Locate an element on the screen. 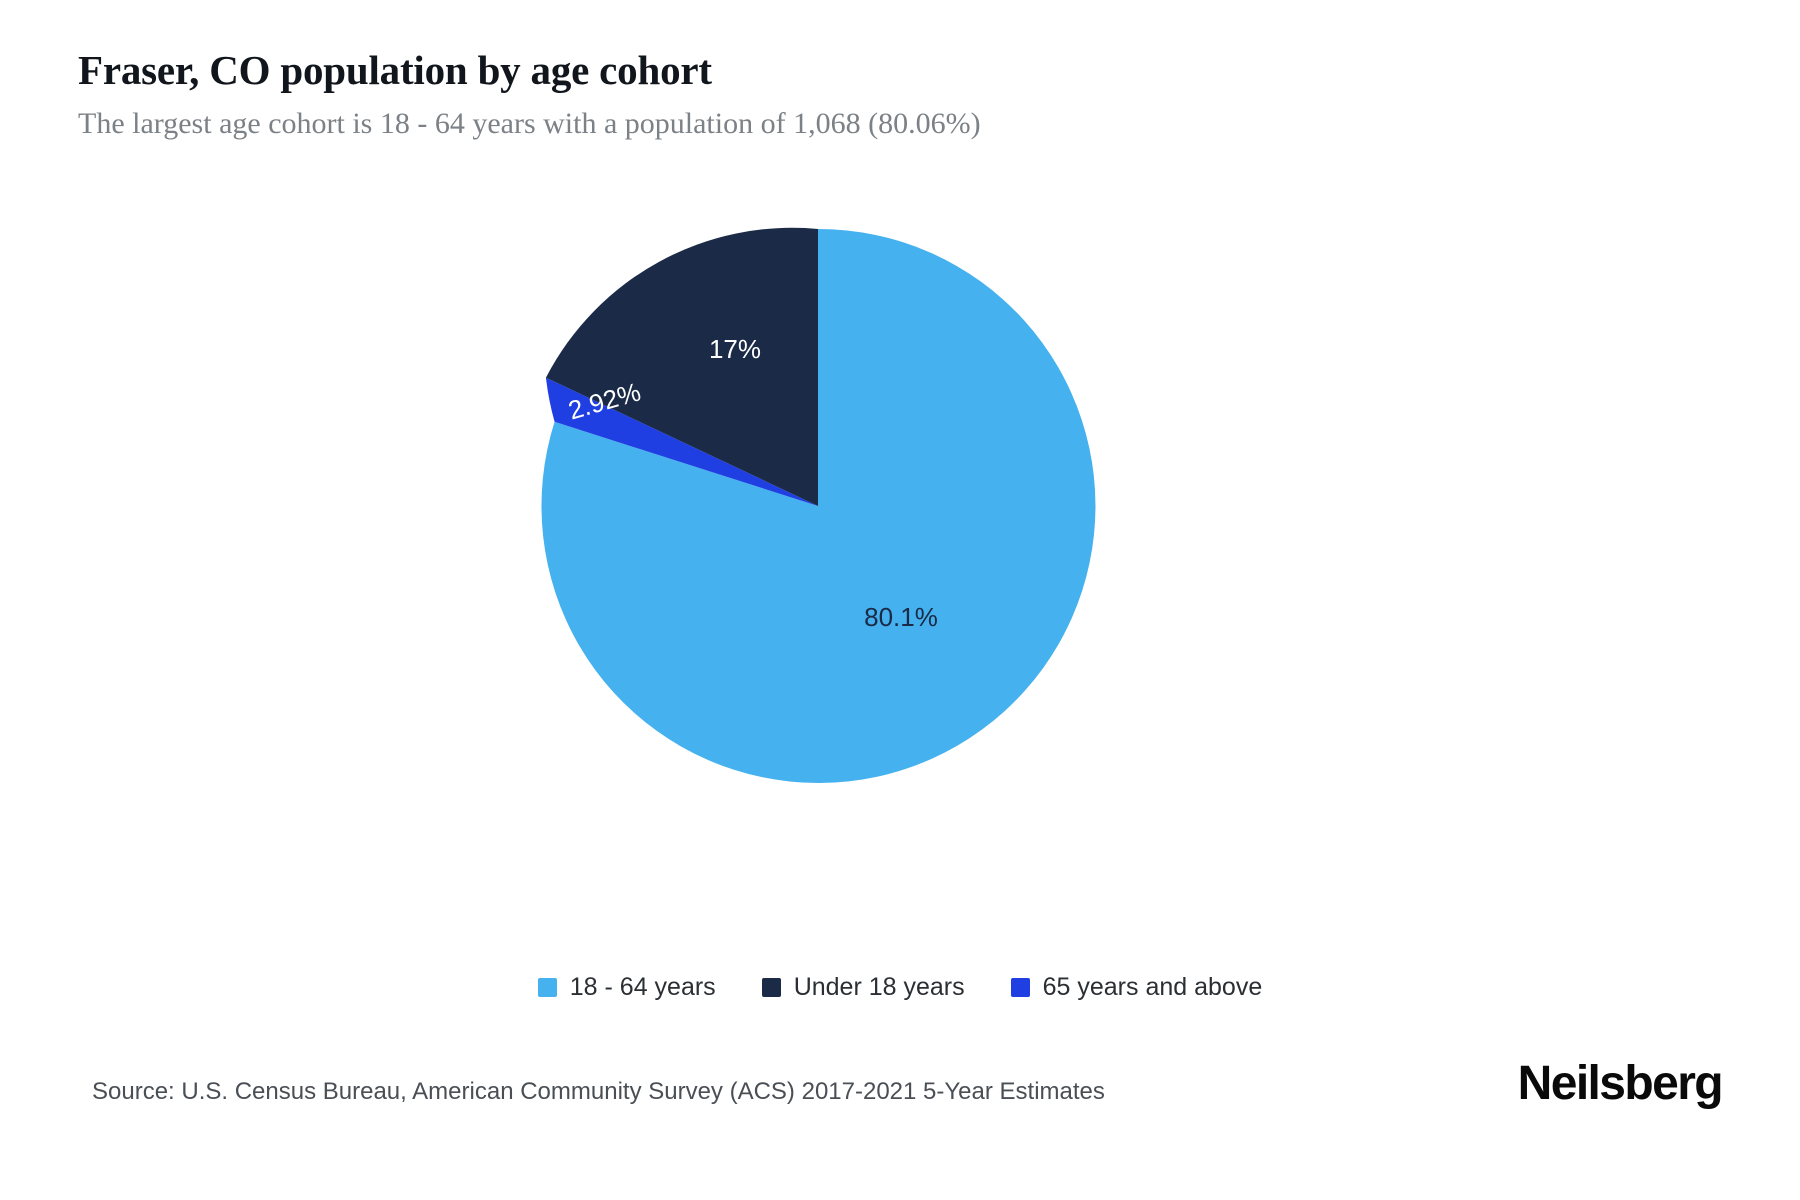  legend-item-65-years-and-above: 65 years and above is located at coordinates (1136, 987).